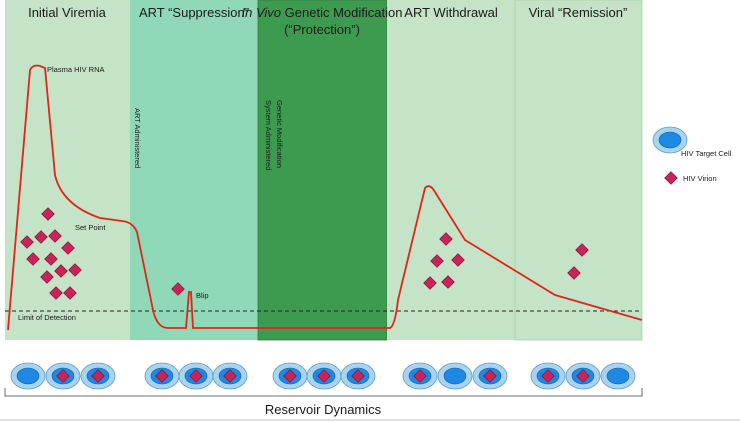  I want to click on panel-title-rest: Genetic Modification, so click(341, 12).